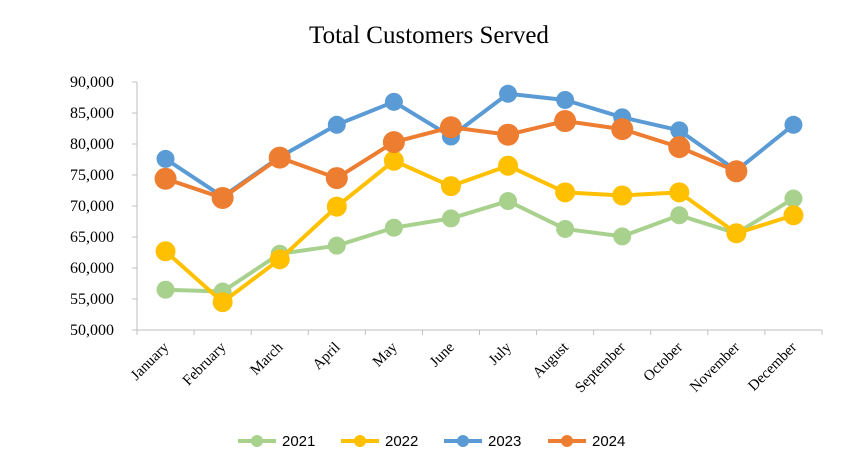 The image size is (858, 473). What do you see at coordinates (92, 175) in the screenshot?
I see `y-tick-label: 75,000` at bounding box center [92, 175].